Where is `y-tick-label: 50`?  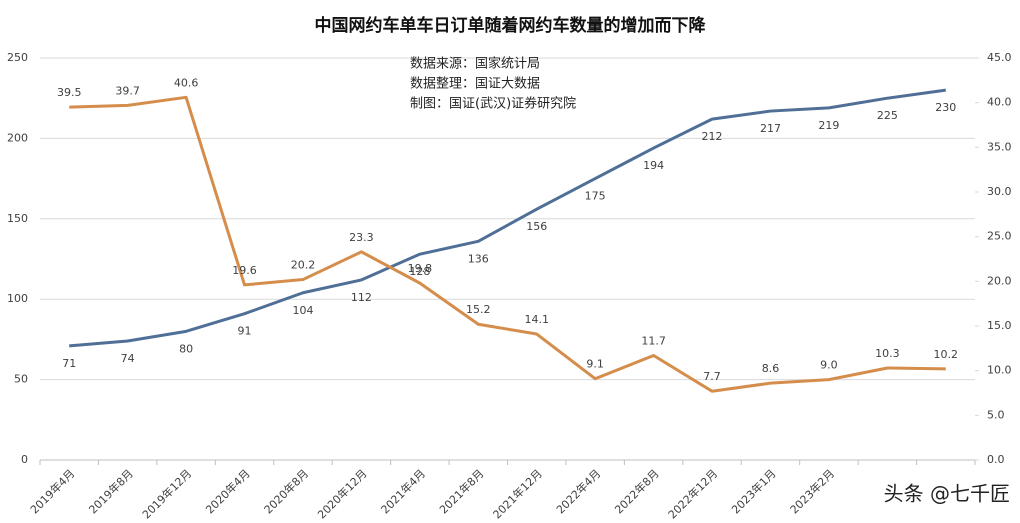
y-tick-label: 50 is located at coordinates (21, 379).